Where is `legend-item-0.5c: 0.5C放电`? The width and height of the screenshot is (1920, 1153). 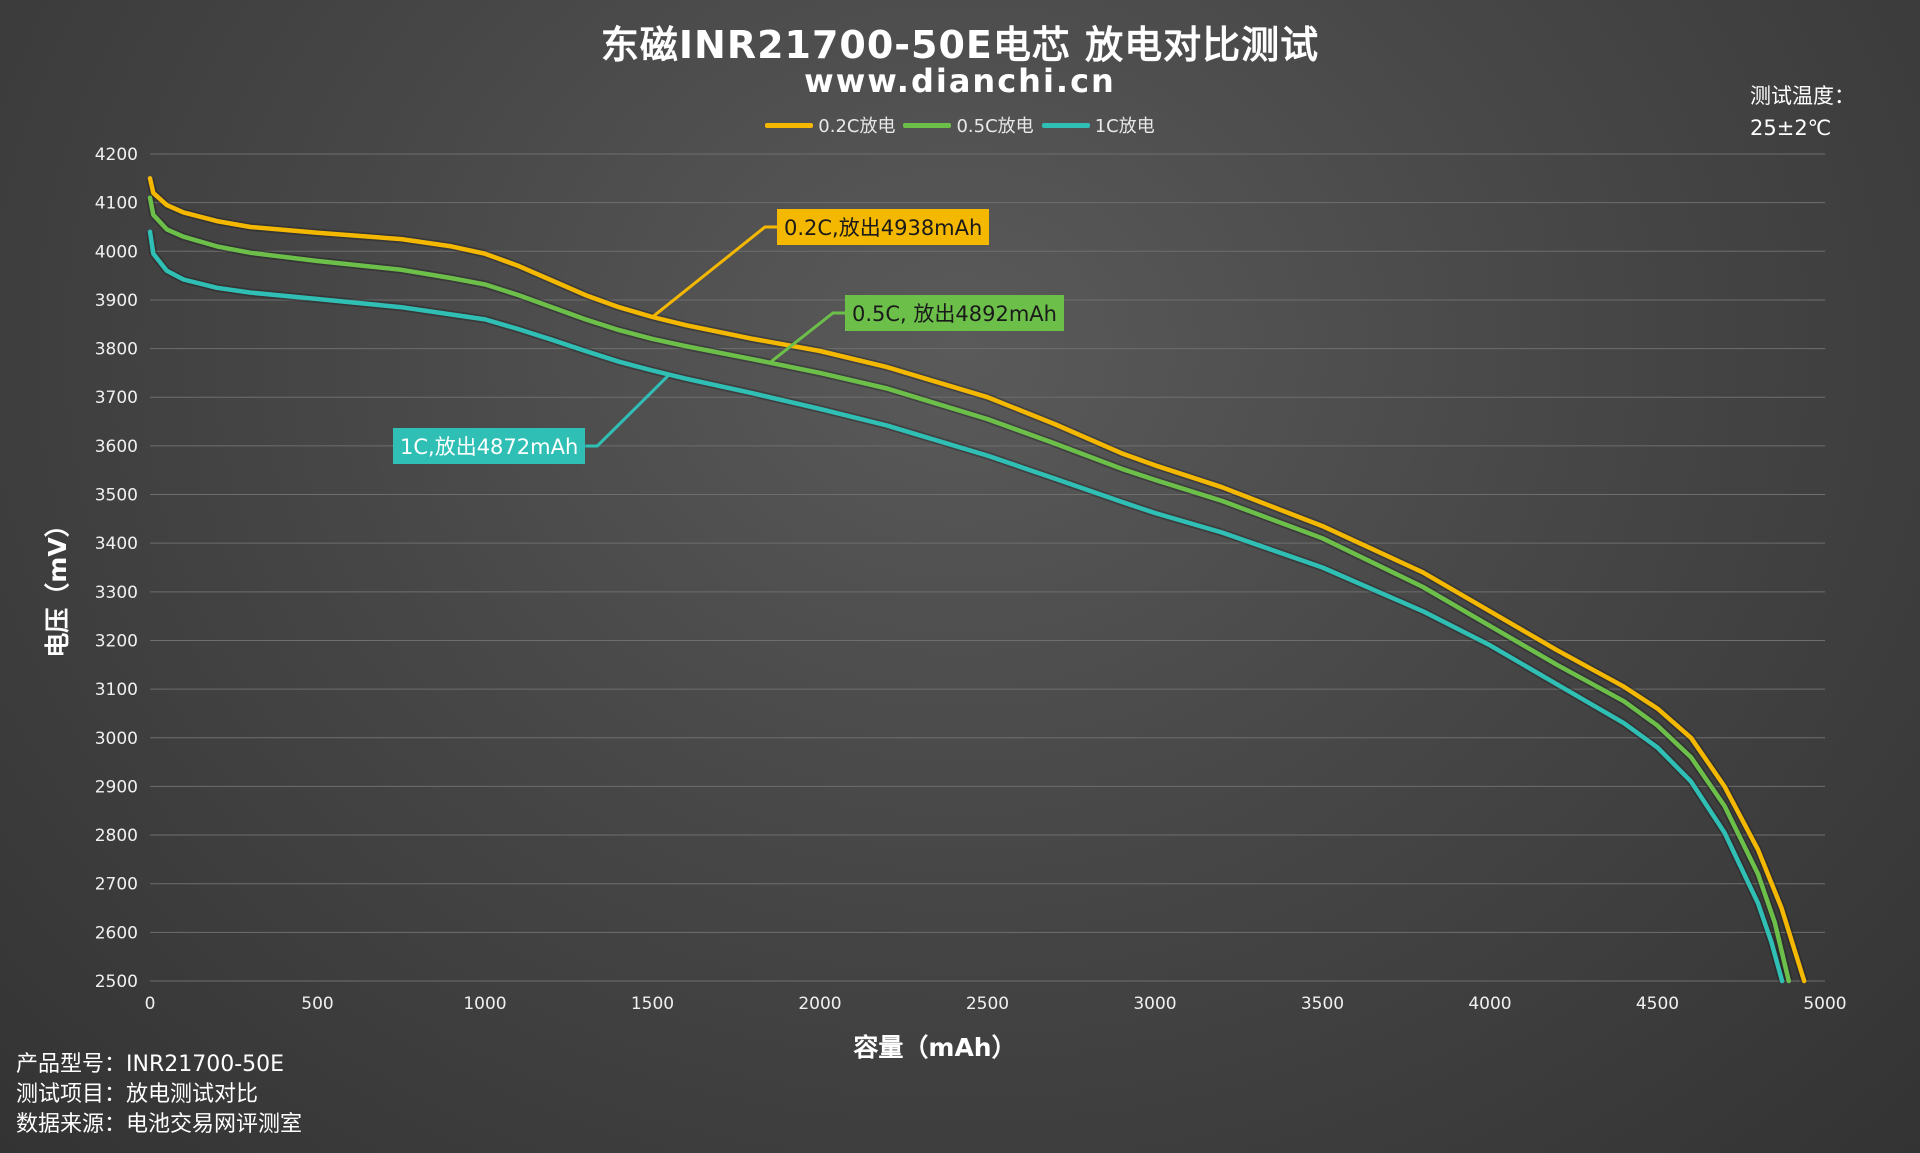 legend-item-0.5c: 0.5C放电 is located at coordinates (968, 125).